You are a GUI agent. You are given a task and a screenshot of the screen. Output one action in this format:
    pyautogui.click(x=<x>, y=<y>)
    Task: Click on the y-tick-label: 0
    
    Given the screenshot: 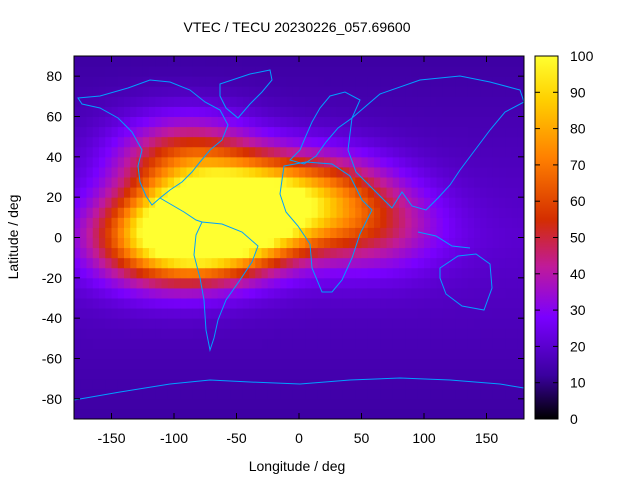 What is the action you would take?
    pyautogui.click(x=58, y=238)
    